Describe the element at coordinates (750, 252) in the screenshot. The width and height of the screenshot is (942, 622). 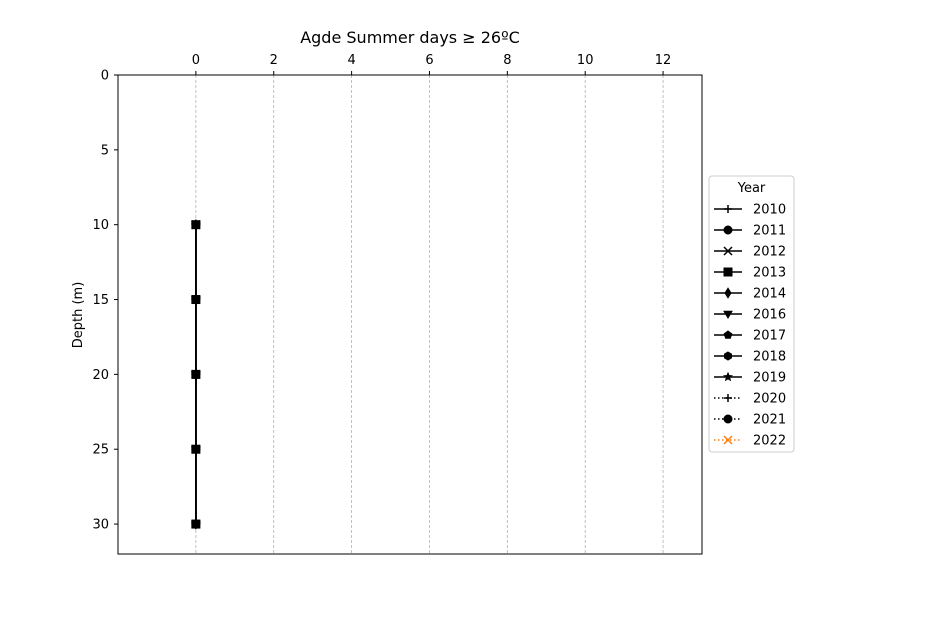
I see `legend-entry-2012: 2012` at that location.